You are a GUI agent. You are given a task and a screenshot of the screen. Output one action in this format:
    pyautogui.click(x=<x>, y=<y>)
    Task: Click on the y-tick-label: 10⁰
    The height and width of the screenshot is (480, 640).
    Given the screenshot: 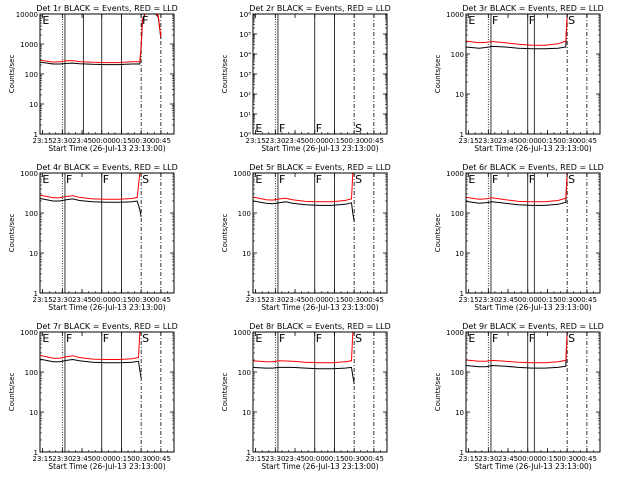 What is the action you would take?
    pyautogui.click(x=245, y=135)
    